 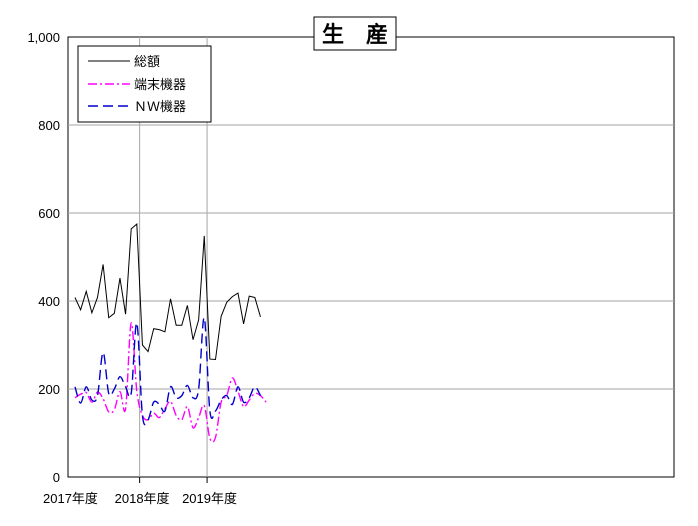 What do you see at coordinates (49, 213) in the screenshot?
I see `y-tick-label: 600` at bounding box center [49, 213].